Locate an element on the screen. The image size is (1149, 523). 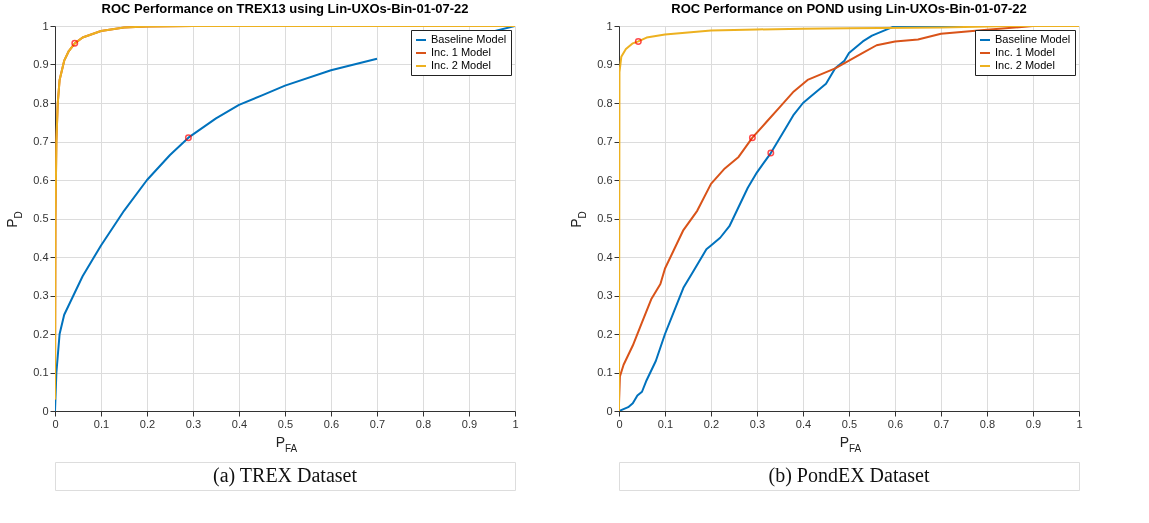
chart-title: ROC Performance on POND using Lin-UXOs-Bin-01-07-22 is located at coordinates (849, 8).